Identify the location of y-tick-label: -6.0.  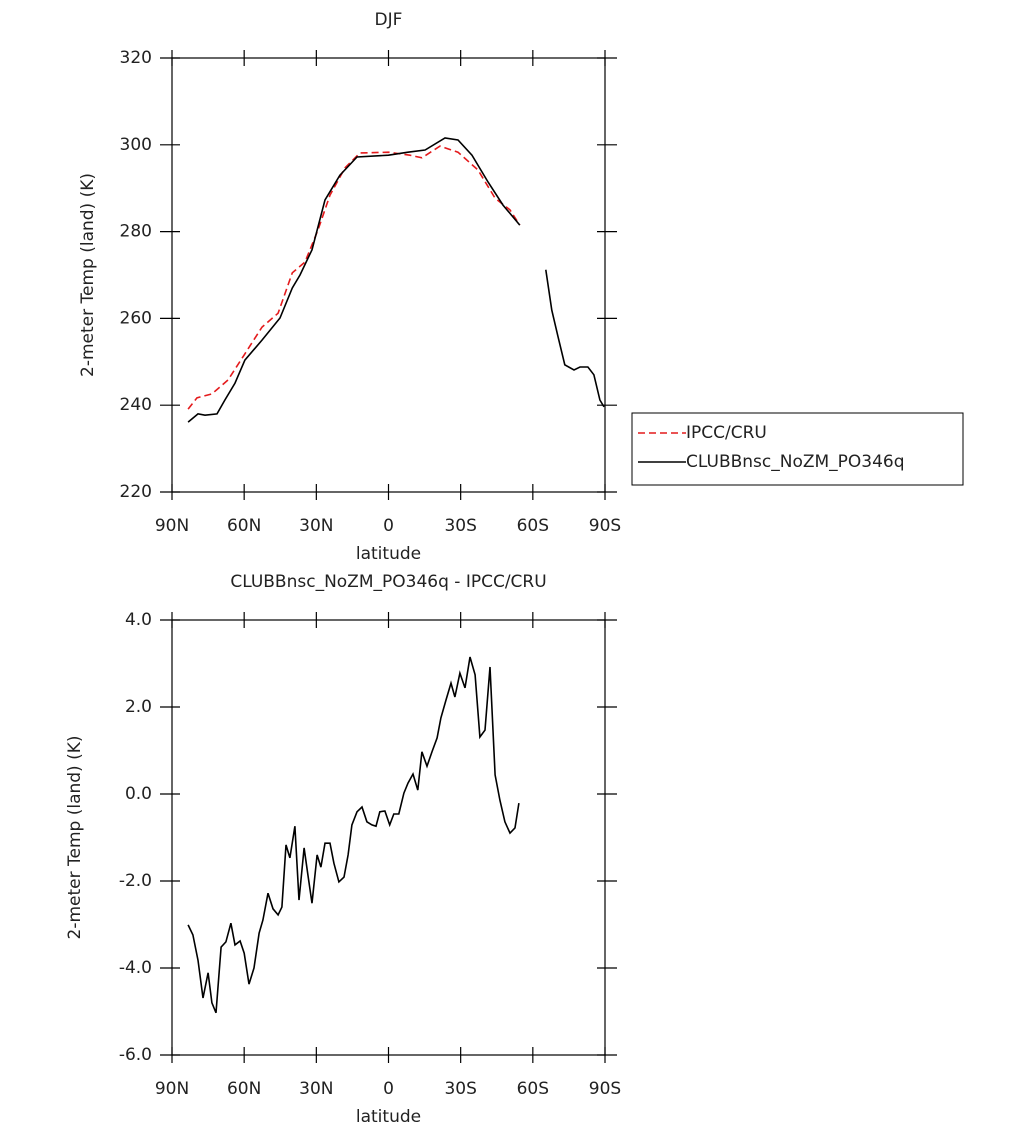
(135, 1055).